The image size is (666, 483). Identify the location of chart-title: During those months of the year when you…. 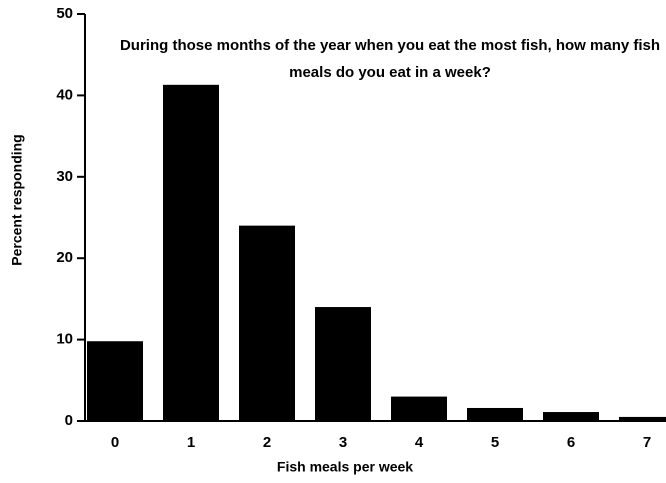
(390, 59).